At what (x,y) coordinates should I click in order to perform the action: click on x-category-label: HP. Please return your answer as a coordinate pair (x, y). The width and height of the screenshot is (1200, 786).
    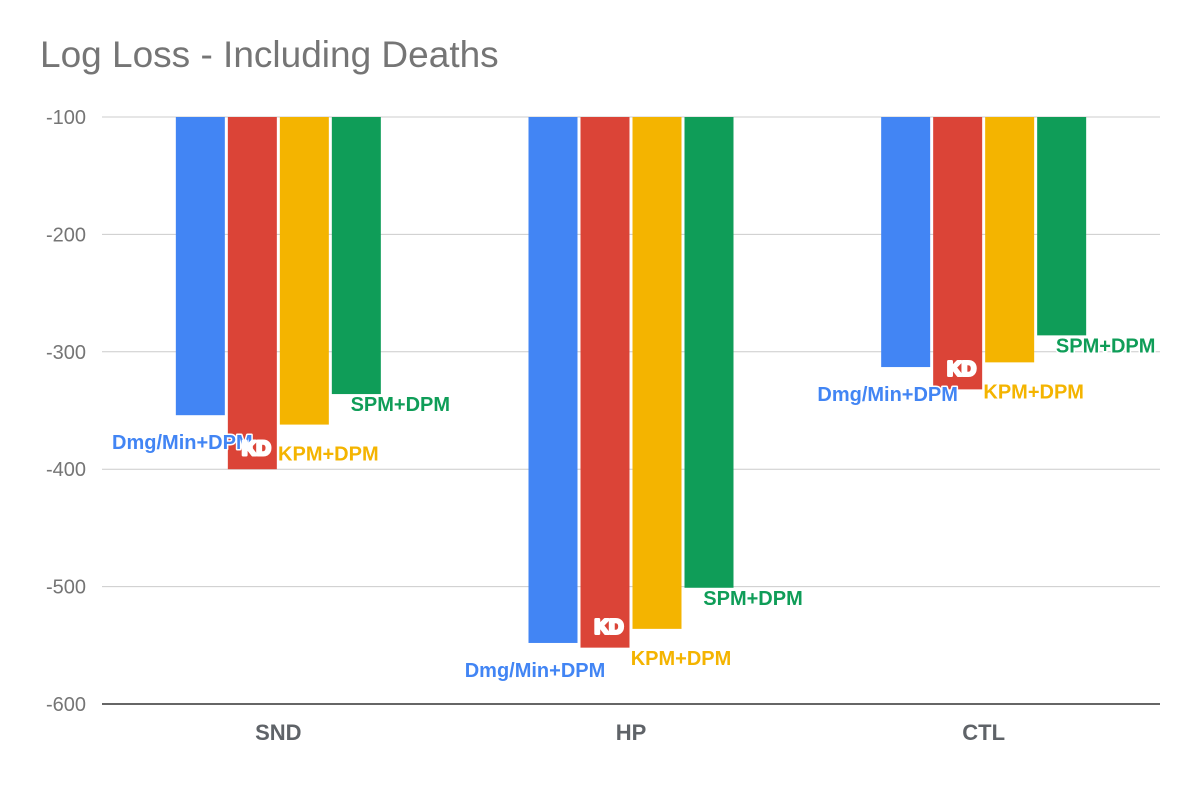
    Looking at the image, I should click on (631, 732).